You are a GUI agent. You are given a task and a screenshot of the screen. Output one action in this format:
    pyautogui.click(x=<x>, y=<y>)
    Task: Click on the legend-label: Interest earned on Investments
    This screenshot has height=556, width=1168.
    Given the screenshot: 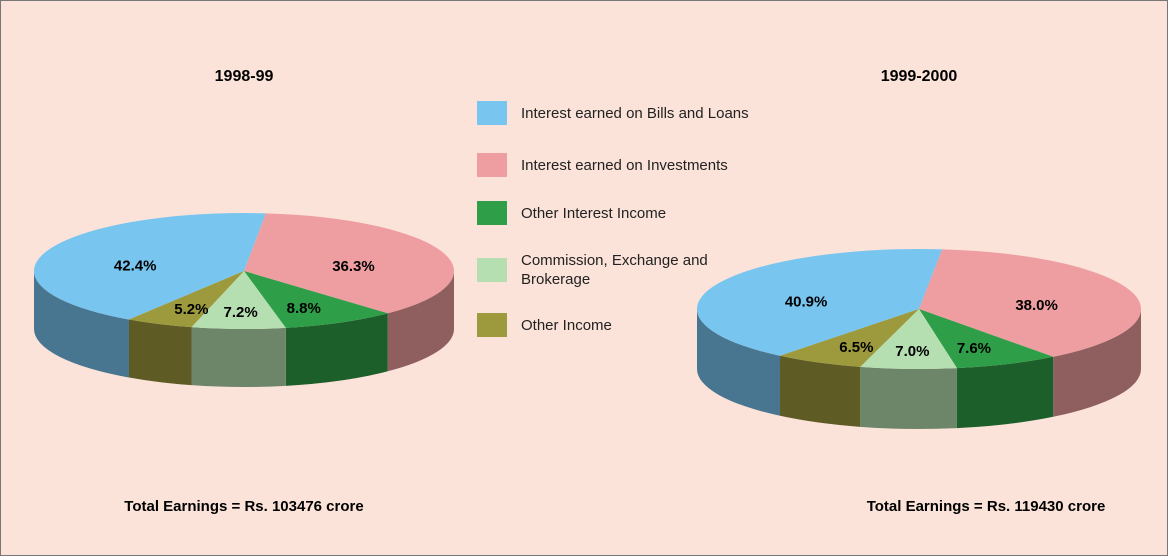 What is the action you would take?
    pyautogui.click(x=624, y=165)
    